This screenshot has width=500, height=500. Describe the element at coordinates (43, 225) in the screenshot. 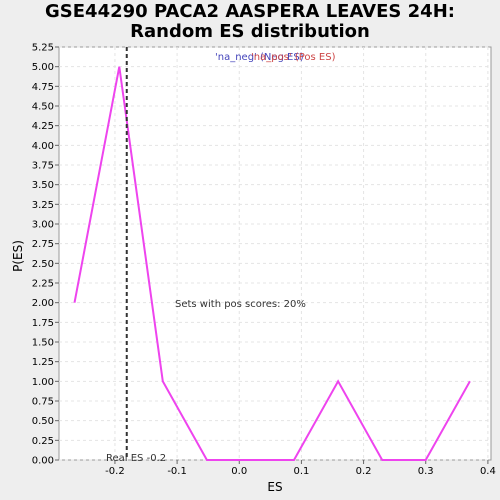

I see `y-tick-label: 3.00` at that location.